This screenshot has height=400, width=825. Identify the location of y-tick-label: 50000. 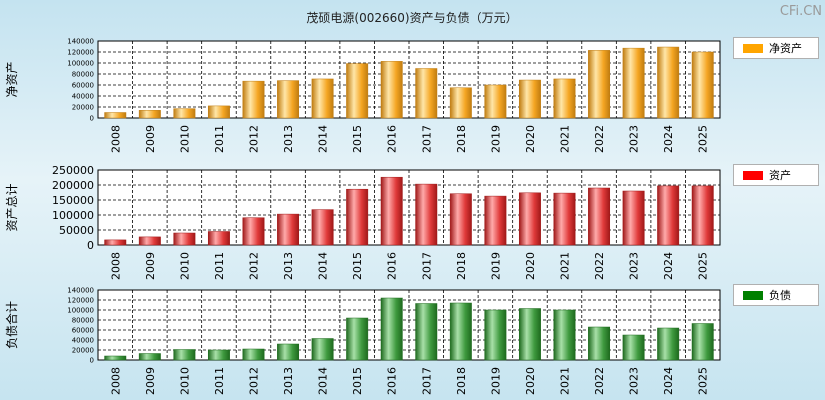
(76, 230).